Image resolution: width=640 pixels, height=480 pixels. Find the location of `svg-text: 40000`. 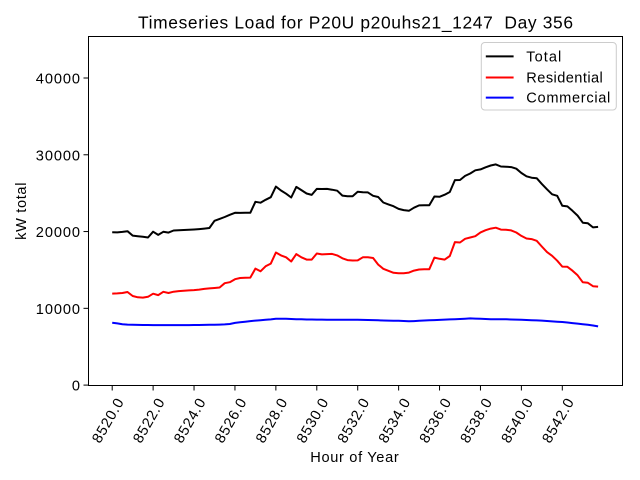

svg-text: 40000 is located at coordinates (58, 80).